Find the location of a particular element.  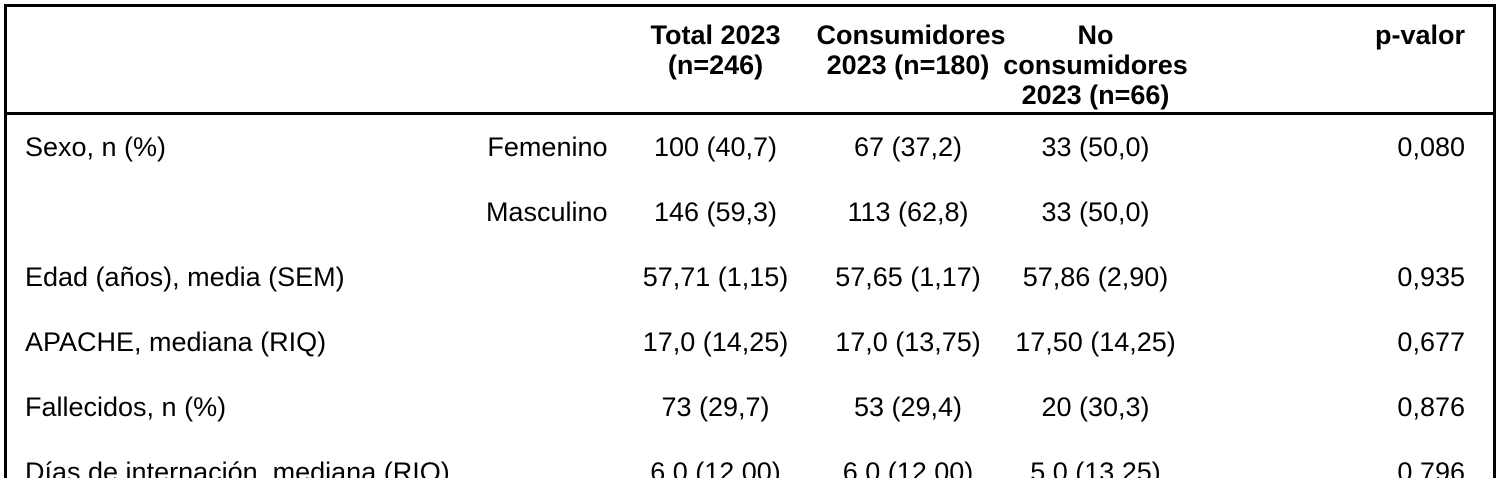

cell-total: 146 (59,3) is located at coordinates (715, 211).